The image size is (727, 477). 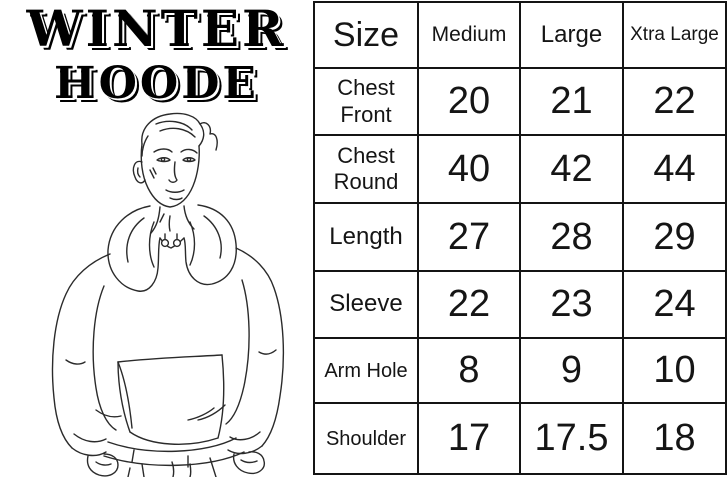 I want to click on table-row-chest-round: Chest Round 40 42 44, so click(x=520, y=169).